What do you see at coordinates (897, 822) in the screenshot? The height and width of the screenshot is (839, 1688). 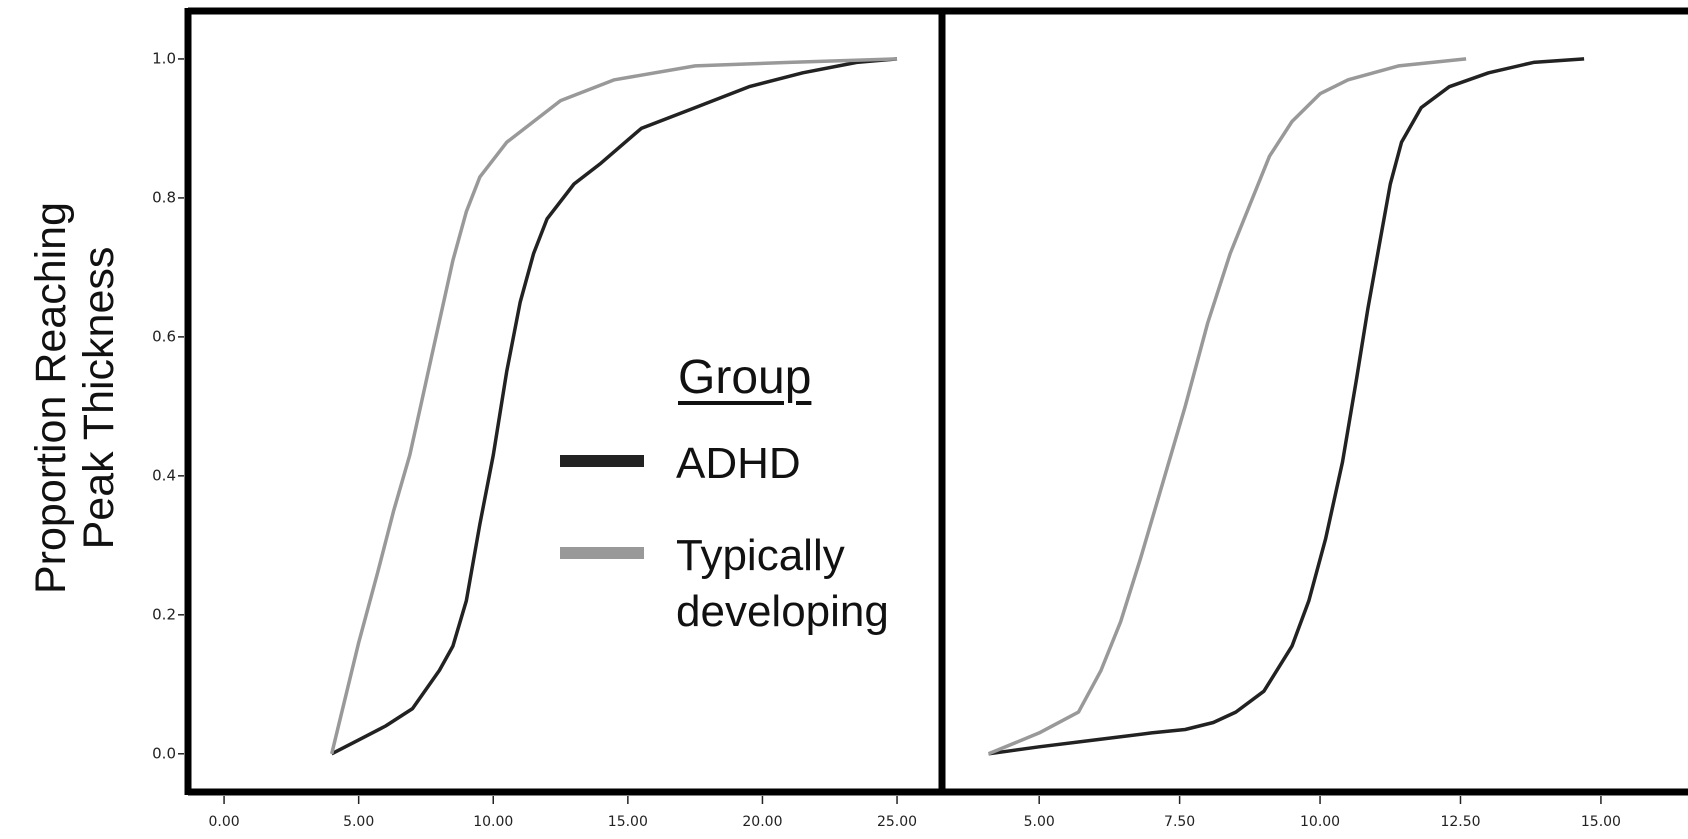 I see `x-tick-label: 25.00` at bounding box center [897, 822].